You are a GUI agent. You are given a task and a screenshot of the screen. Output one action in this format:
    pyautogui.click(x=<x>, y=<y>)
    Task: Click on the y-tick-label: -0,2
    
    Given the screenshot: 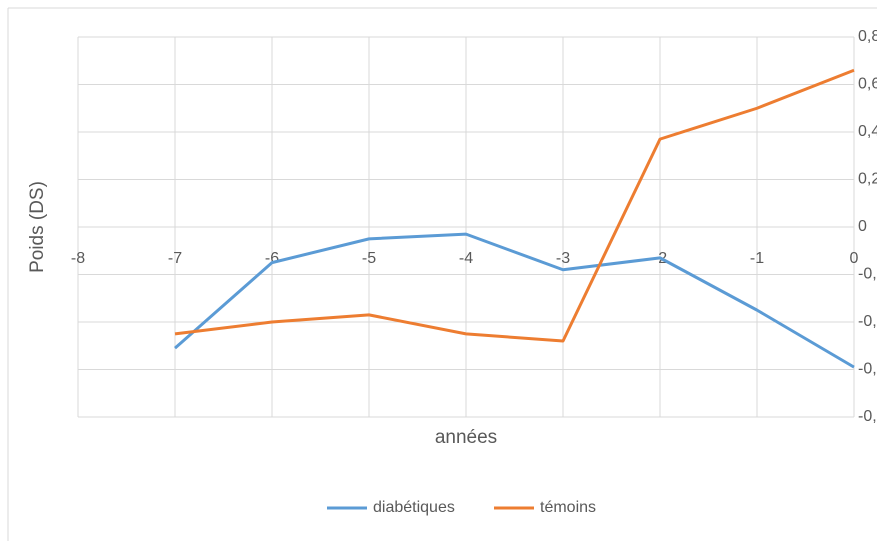 What is the action you would take?
    pyautogui.click(x=867, y=274)
    